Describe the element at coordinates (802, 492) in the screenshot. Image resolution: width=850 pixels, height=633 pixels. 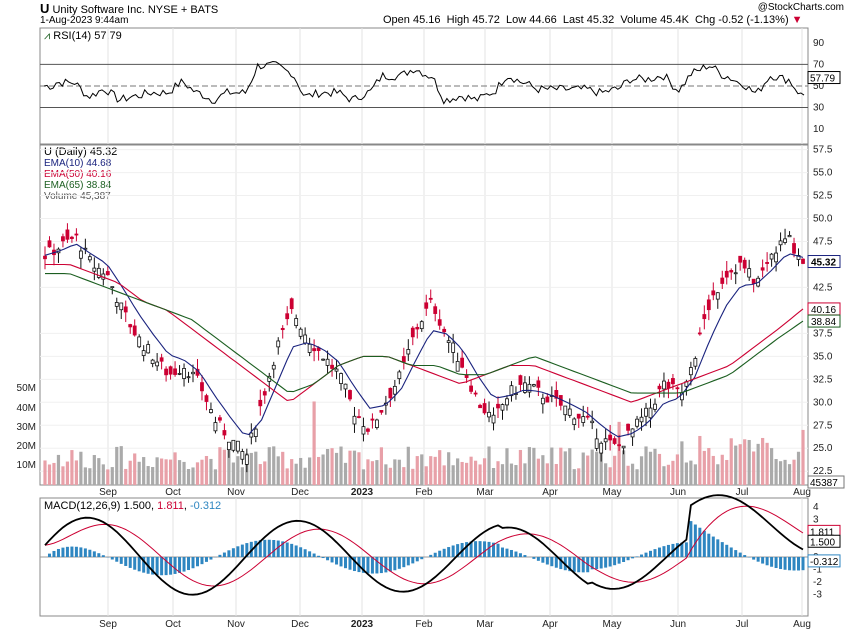
I see `month-label-Aug: Aug` at that location.